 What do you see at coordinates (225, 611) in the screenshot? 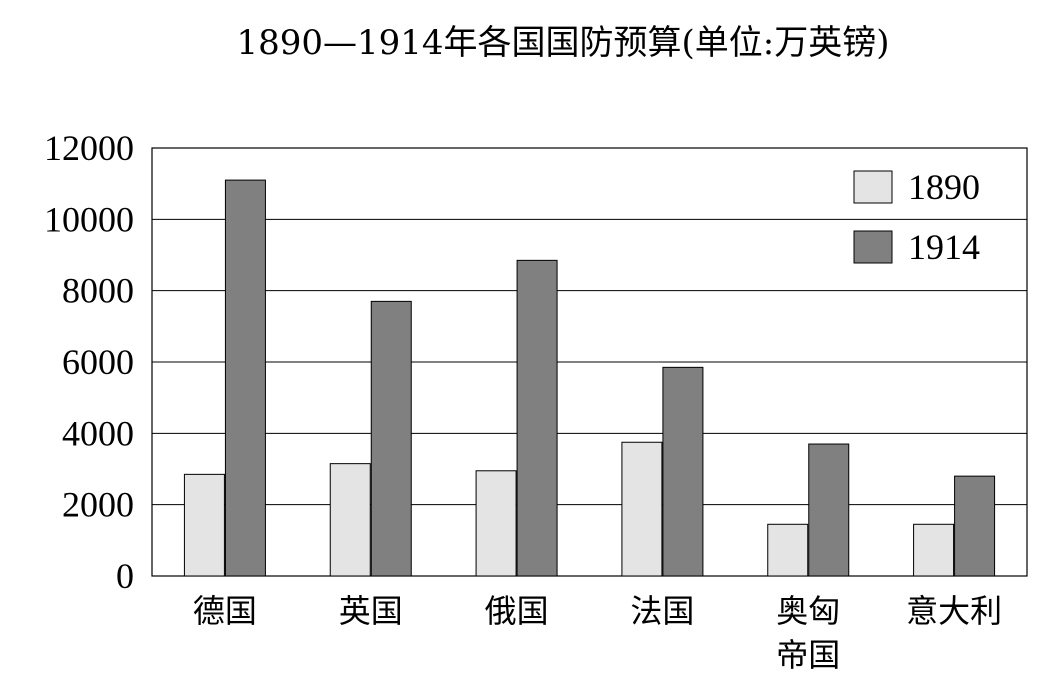
I see `x-tick-label: 德国` at bounding box center [225, 611].